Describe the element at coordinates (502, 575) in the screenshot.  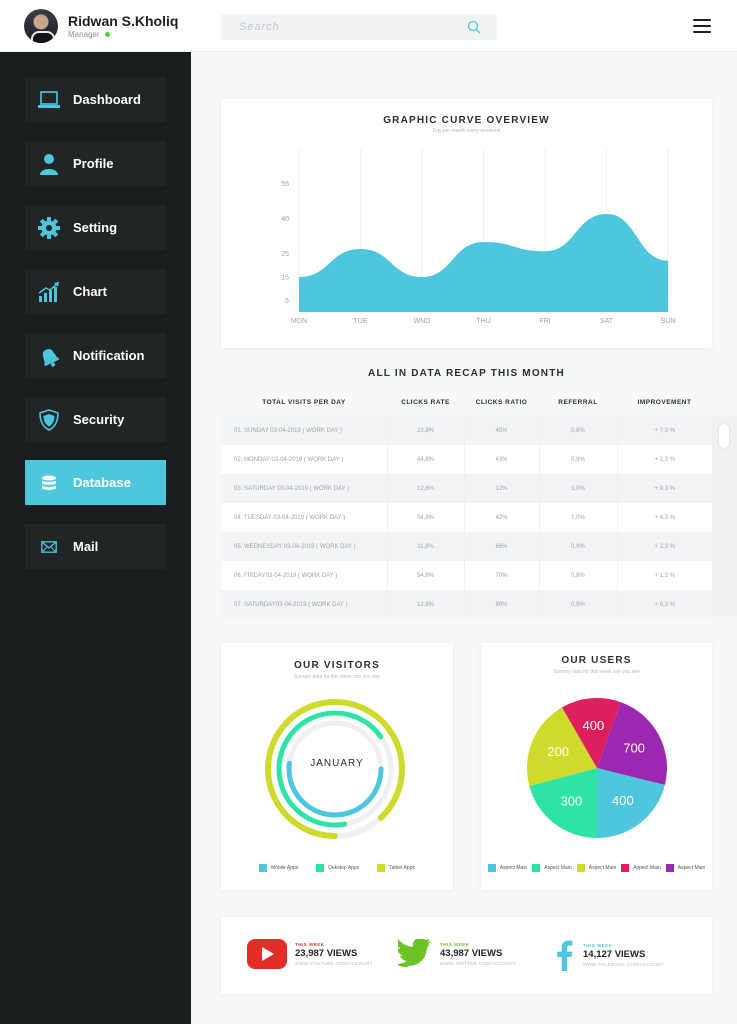
I see `table-cell: 70%` at that location.